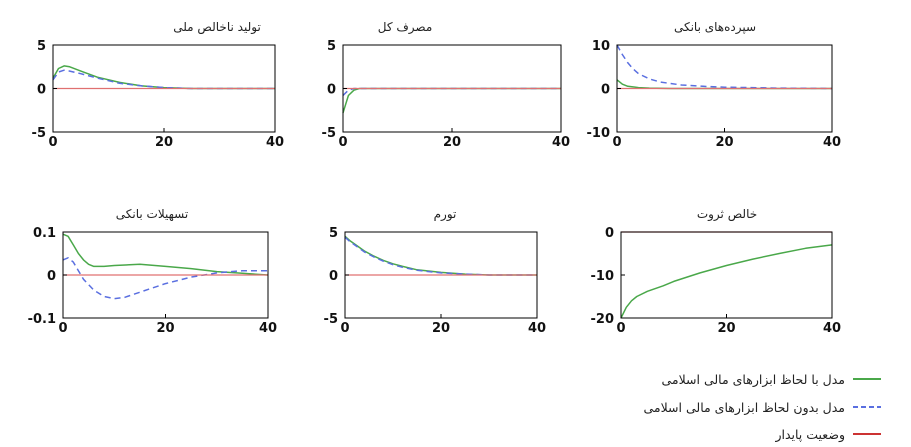 The image size is (911, 447). I want to click on chart-title: تورم, so click(445, 214).